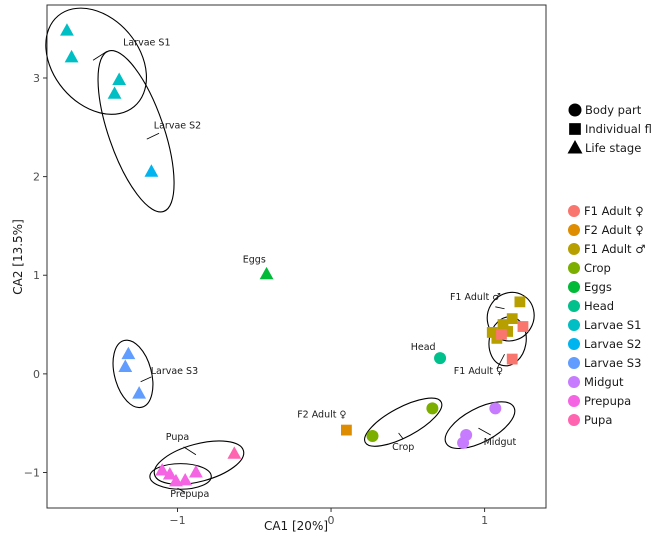 This screenshot has height=537, width=652. I want to click on y-tick-label: 3, so click(36, 78).